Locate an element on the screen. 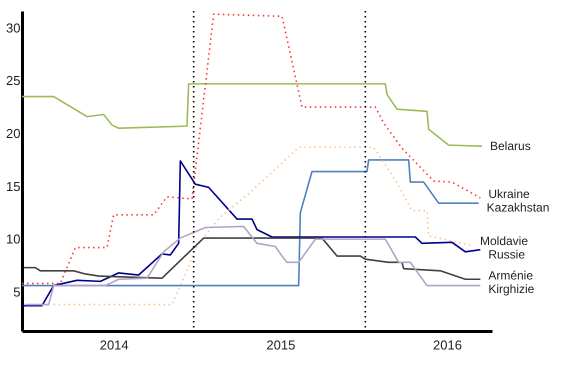 The image size is (583, 368). x-tick-label: 2016 is located at coordinates (447, 345).